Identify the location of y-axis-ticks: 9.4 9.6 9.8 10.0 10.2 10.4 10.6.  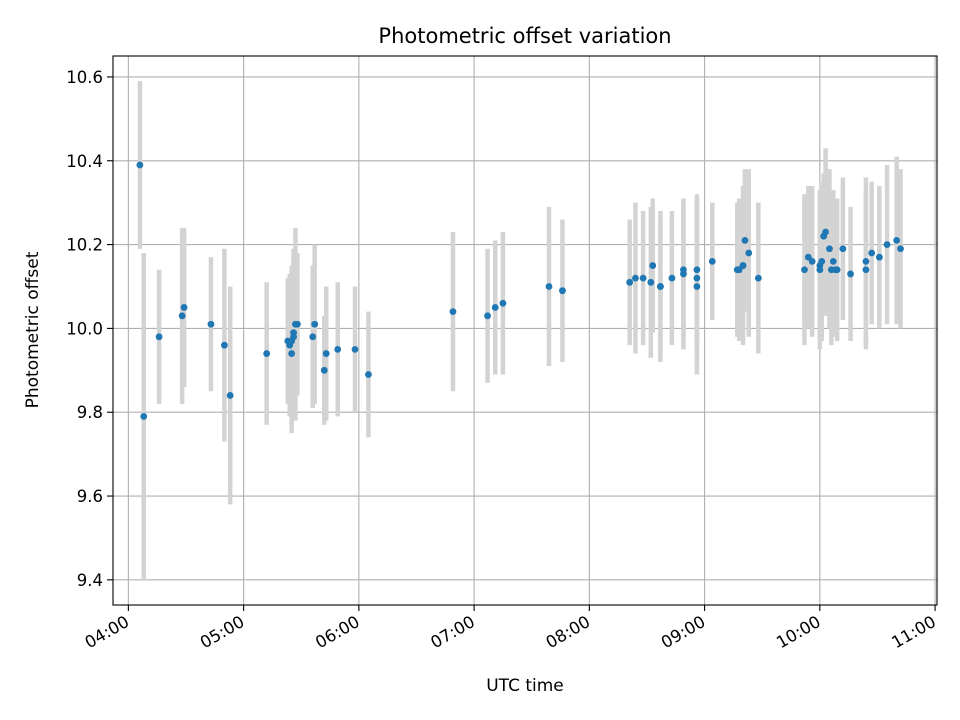
(89, 329).